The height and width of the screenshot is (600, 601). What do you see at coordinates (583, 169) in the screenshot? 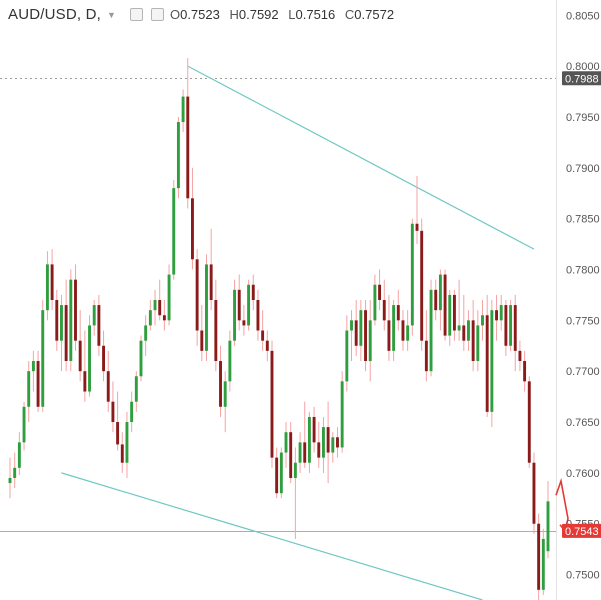
I see `y-tick-label: 0.7900` at bounding box center [583, 169].